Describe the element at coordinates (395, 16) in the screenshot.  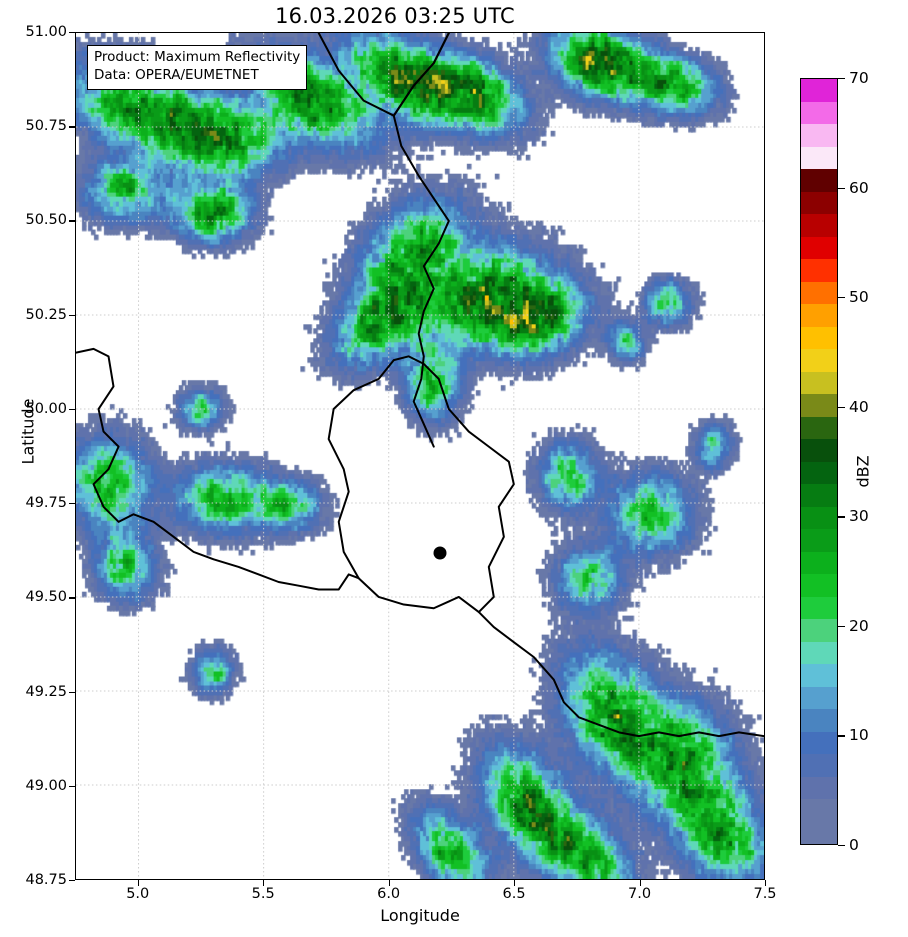
I see `figure-title: 16.03.2026 03:25 UTC` at that location.